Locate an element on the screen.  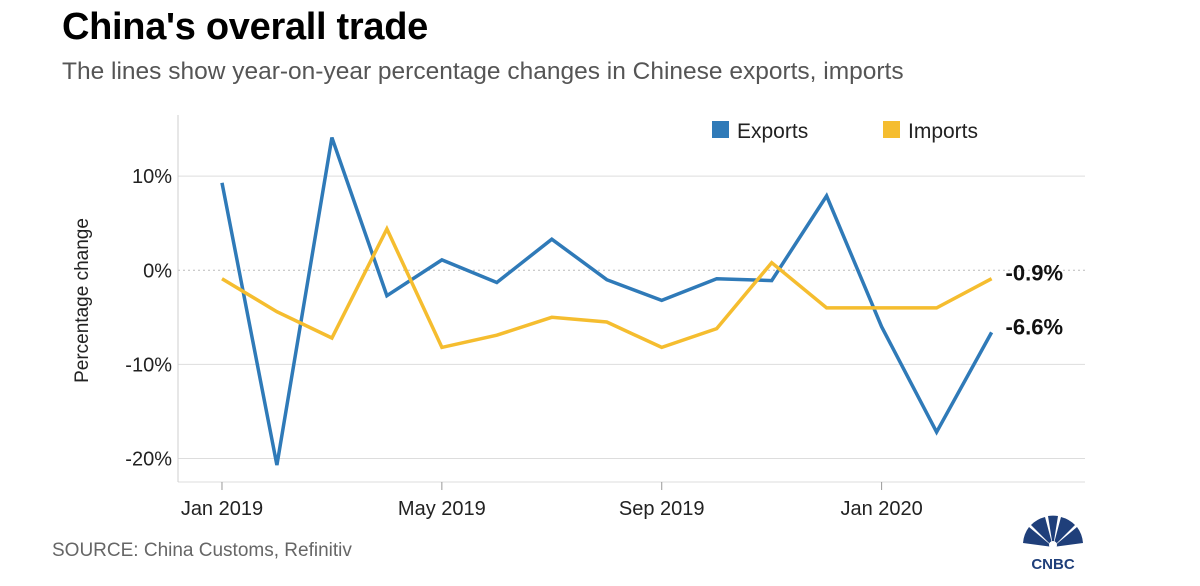
y-axis-title: Percentage change is located at coordinates (82, 300).